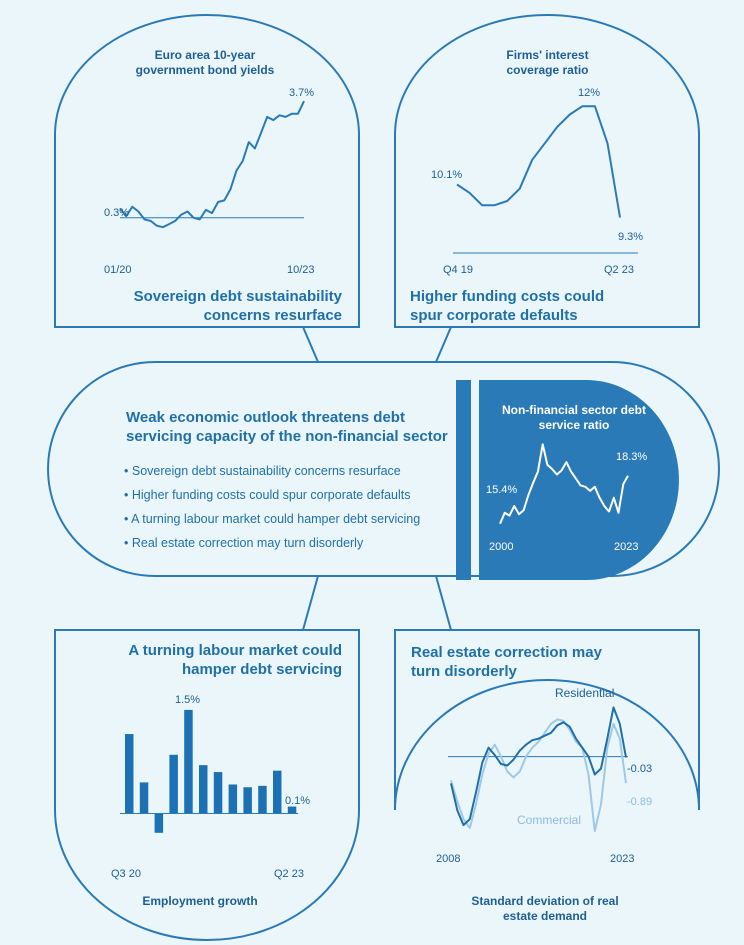 The height and width of the screenshot is (945, 744). I want to click on bond-yields-x-end: 10/23, so click(301, 270).